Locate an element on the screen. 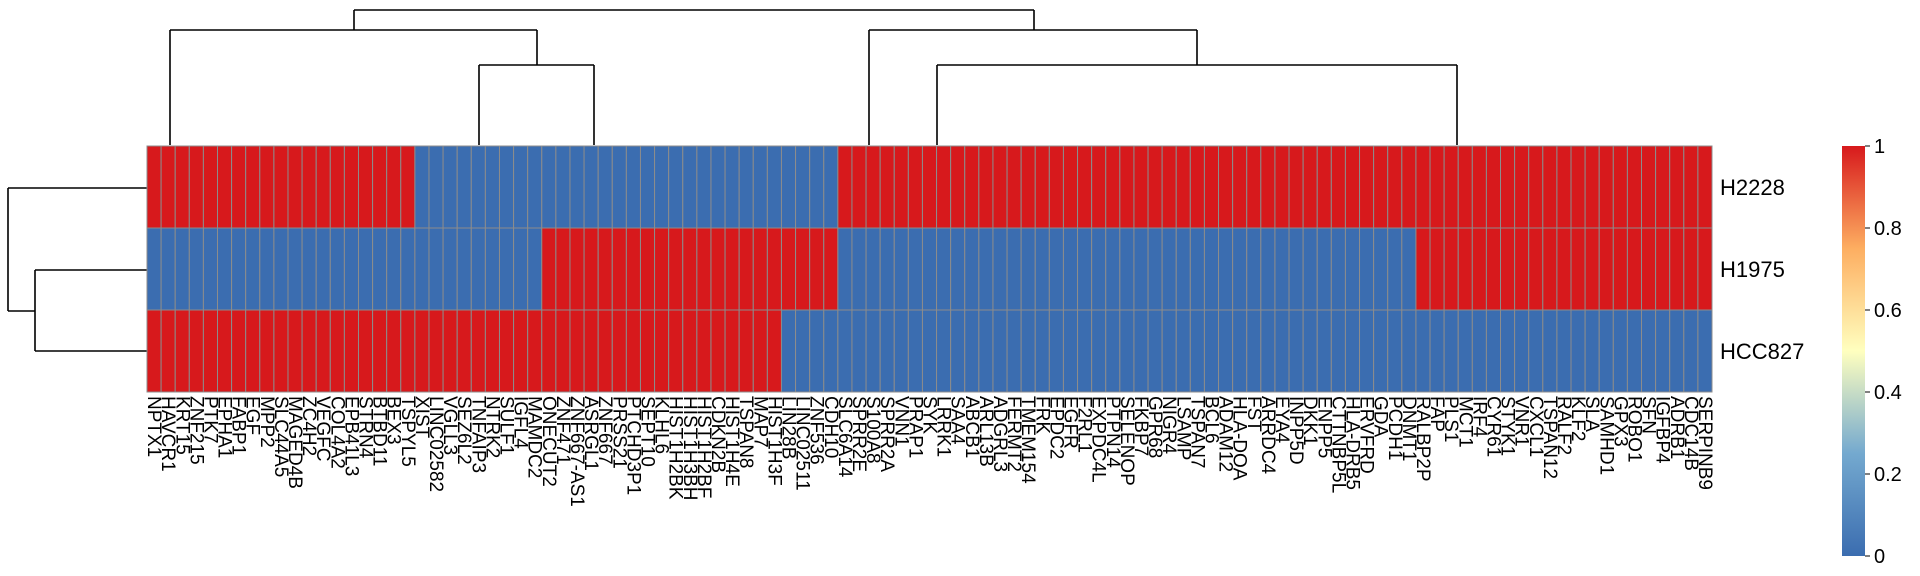 The image size is (1920, 576). column-label: VNR1 is located at coordinates (1521, 421).